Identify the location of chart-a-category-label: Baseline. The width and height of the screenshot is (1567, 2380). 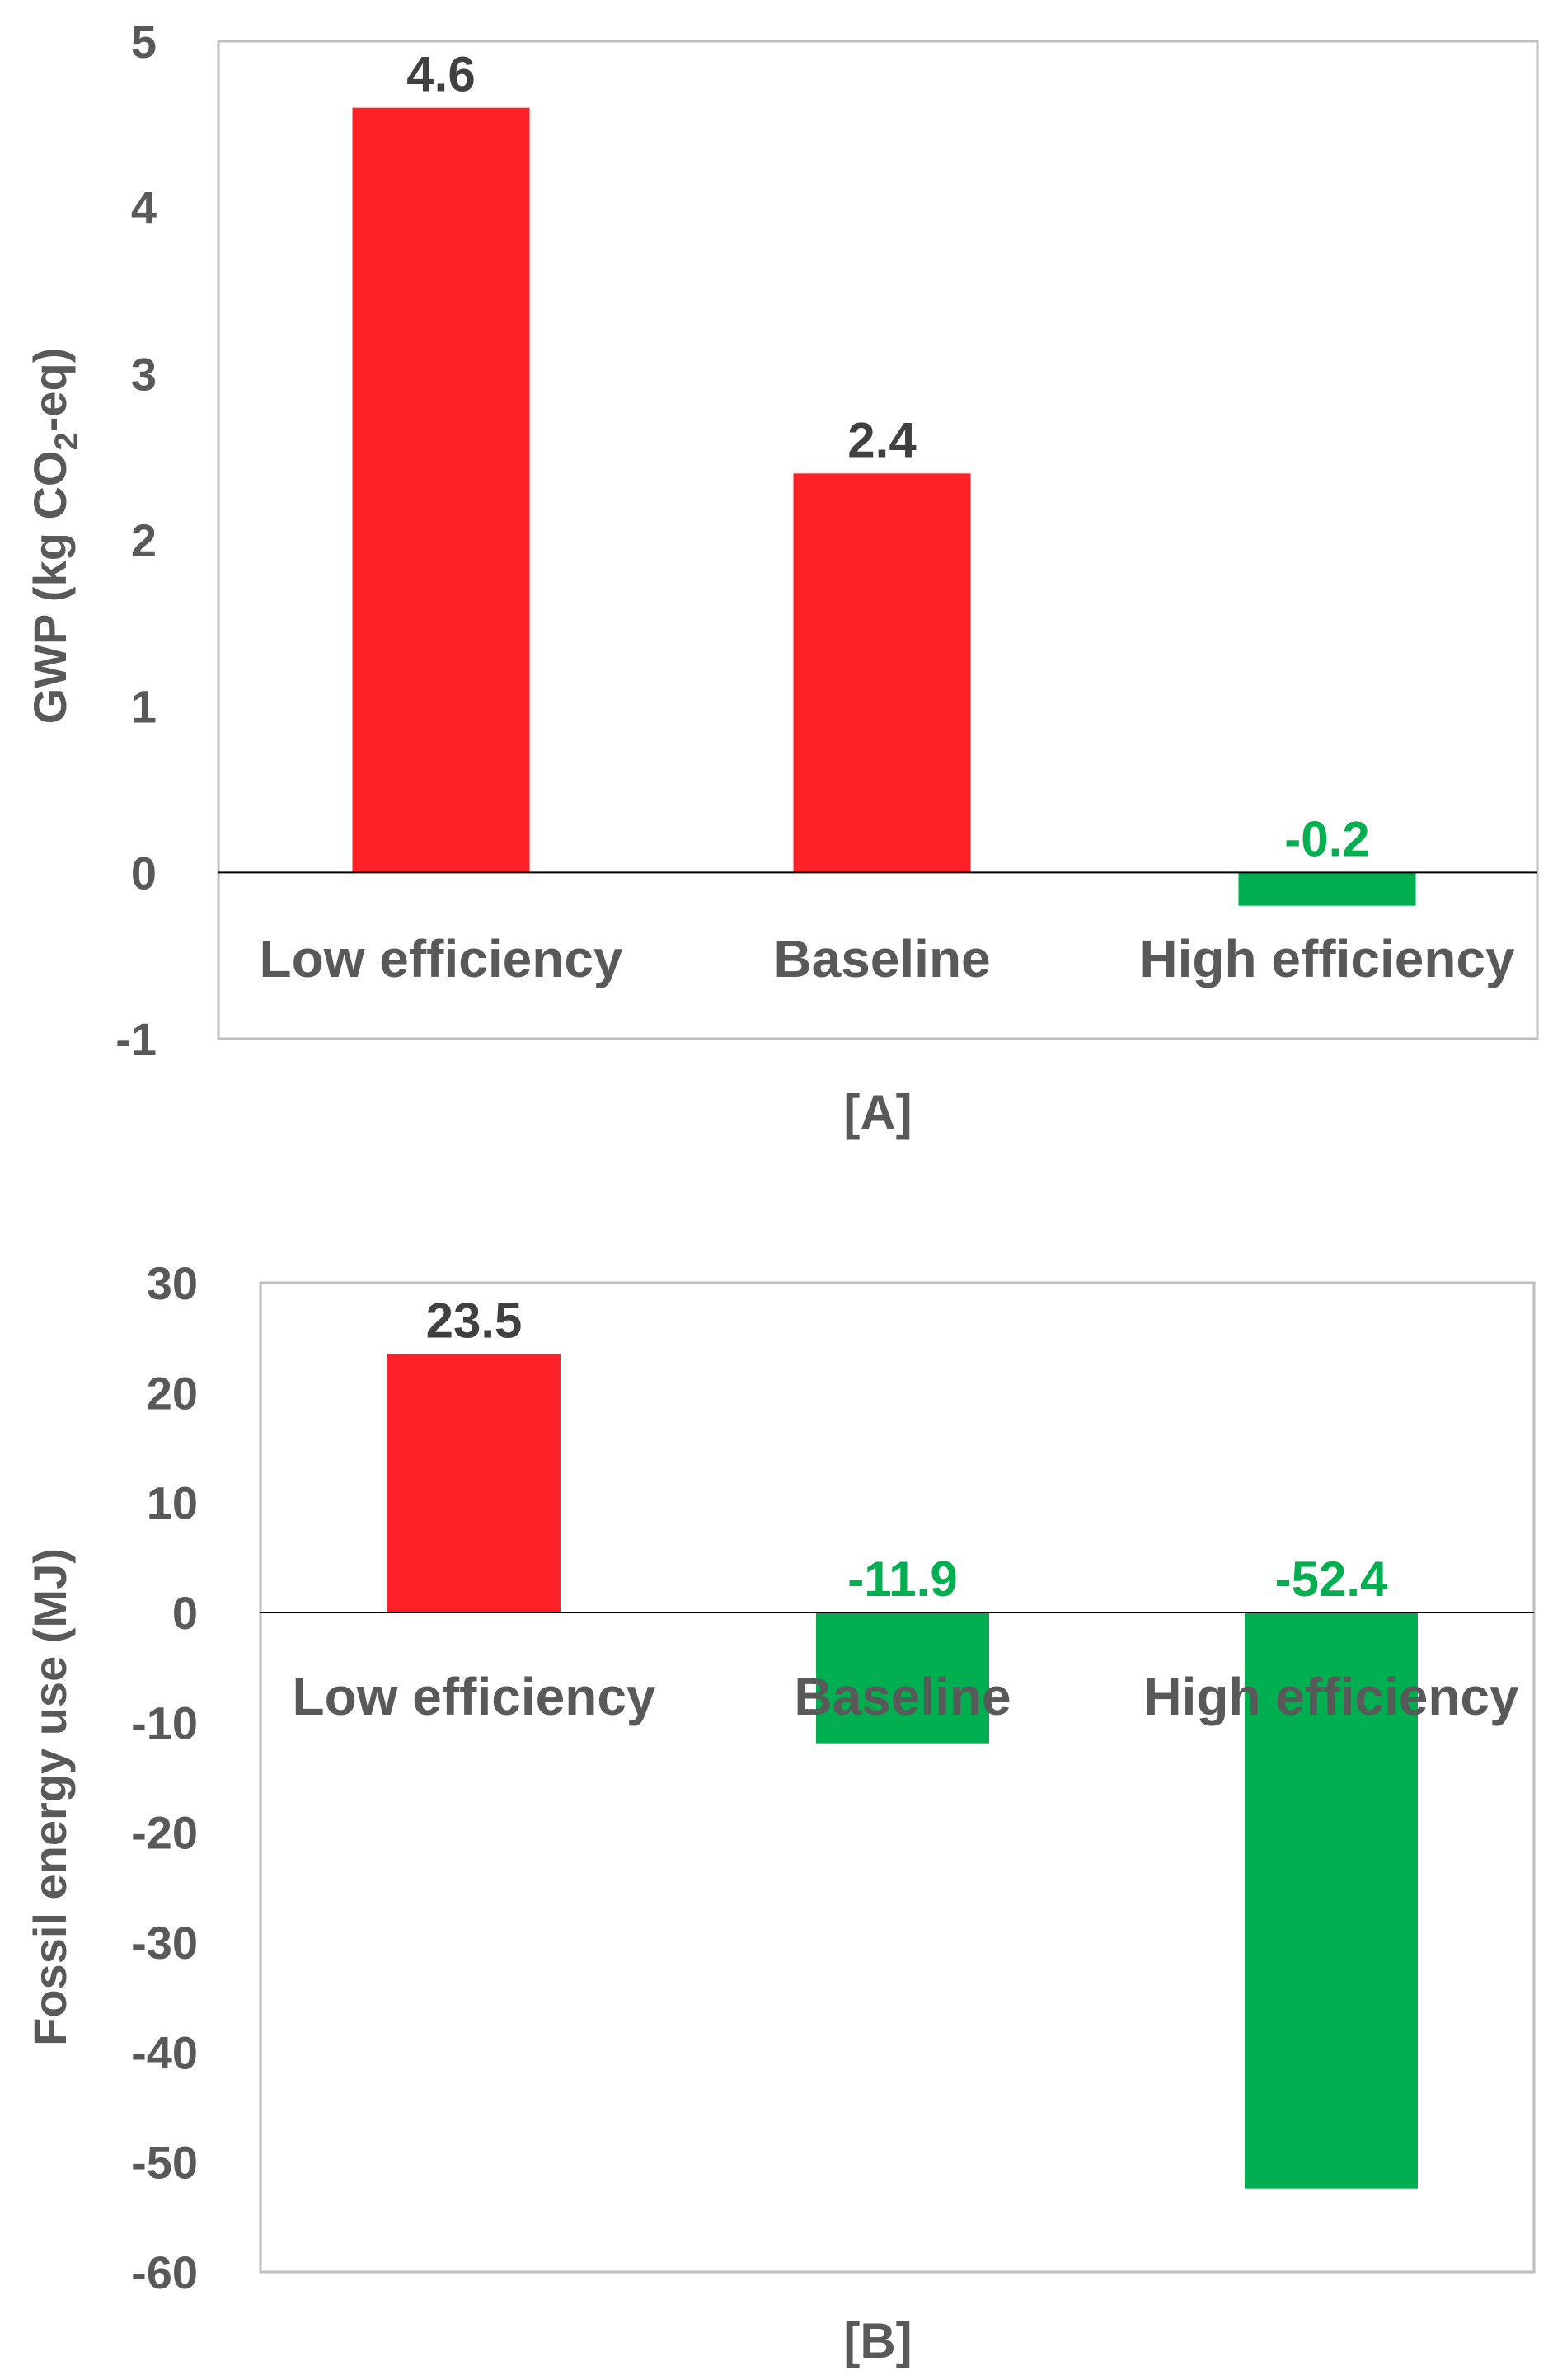
(881, 958).